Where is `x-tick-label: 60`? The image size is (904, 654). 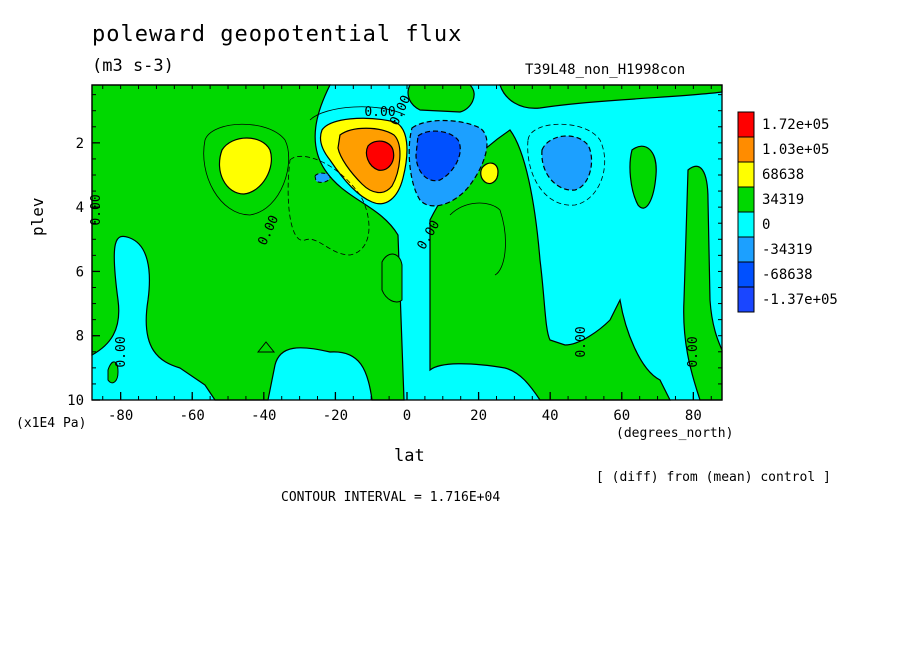
x-tick-label: 60 is located at coordinates (621, 416).